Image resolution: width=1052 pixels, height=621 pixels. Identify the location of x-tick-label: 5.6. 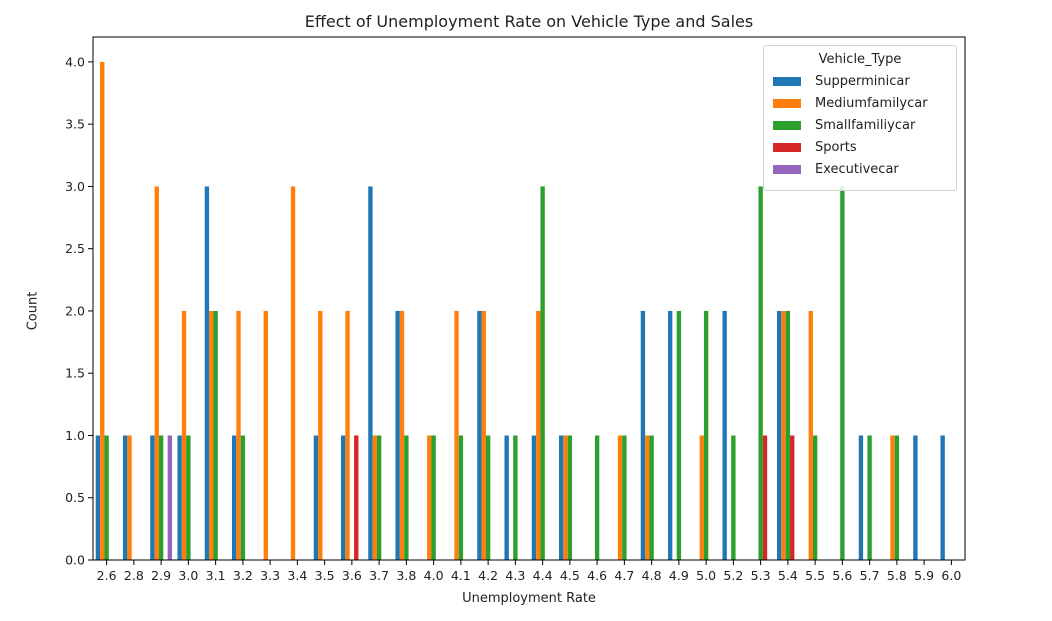
(842, 575).